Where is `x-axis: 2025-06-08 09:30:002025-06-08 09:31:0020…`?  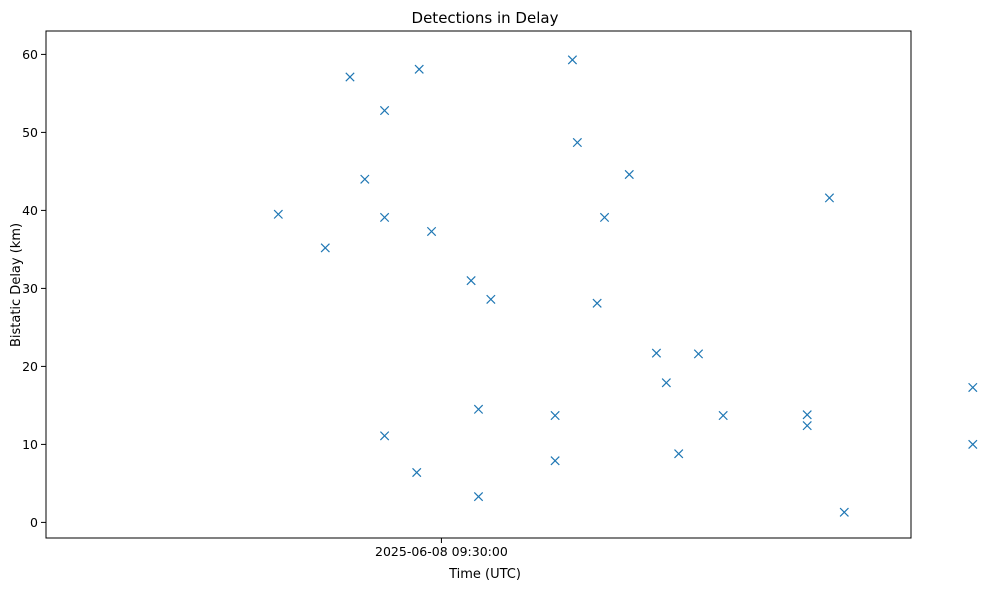
x-axis: 2025-06-08 09:30:002025-06-08 09:31:0020… is located at coordinates (441, 548).